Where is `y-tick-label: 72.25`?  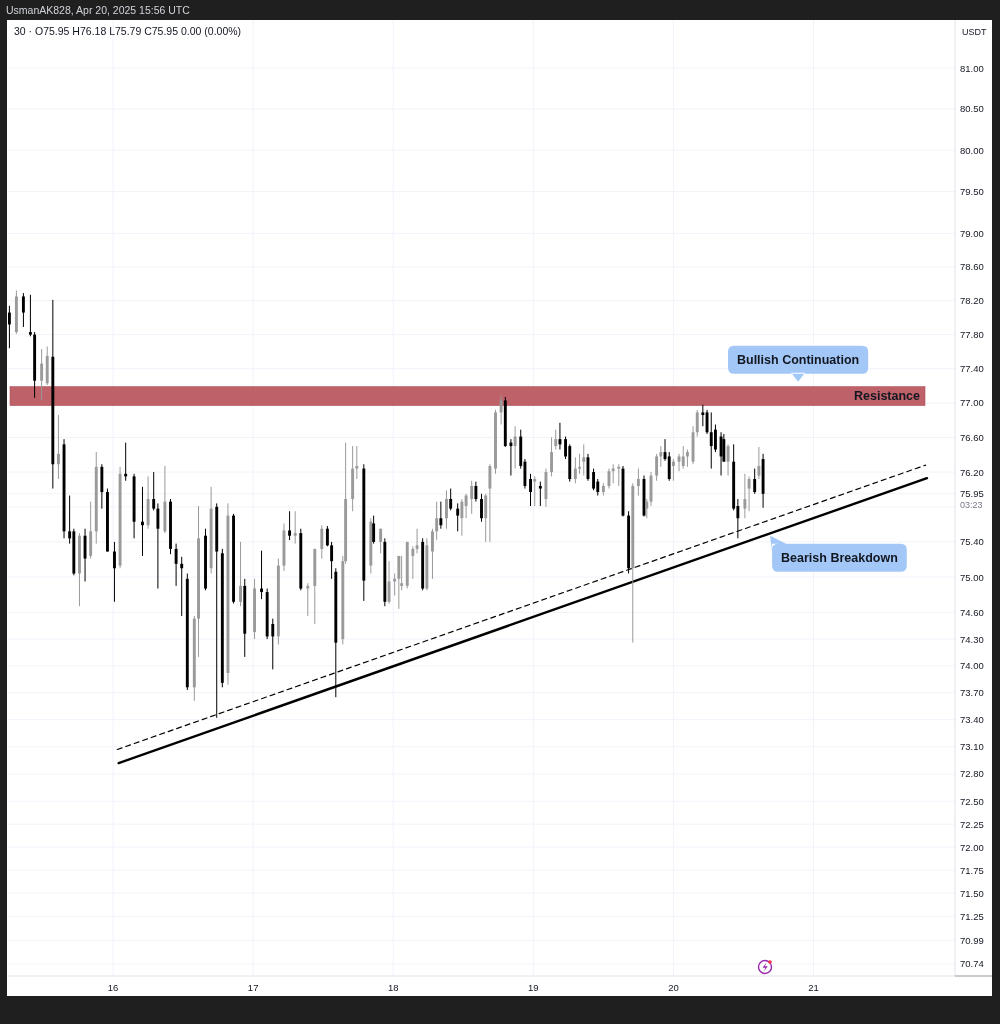 y-tick-label: 72.25 is located at coordinates (972, 824).